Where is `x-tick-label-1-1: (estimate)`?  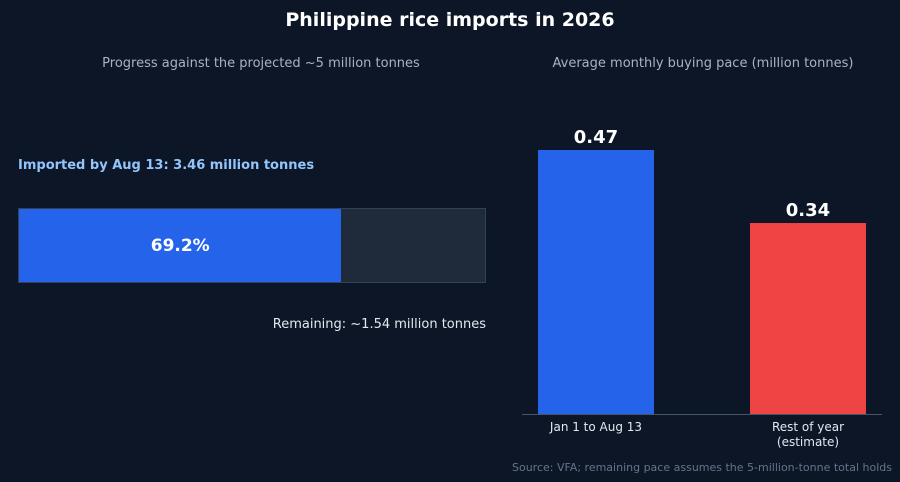
x-tick-label-1-1: (estimate) is located at coordinates (808, 442).